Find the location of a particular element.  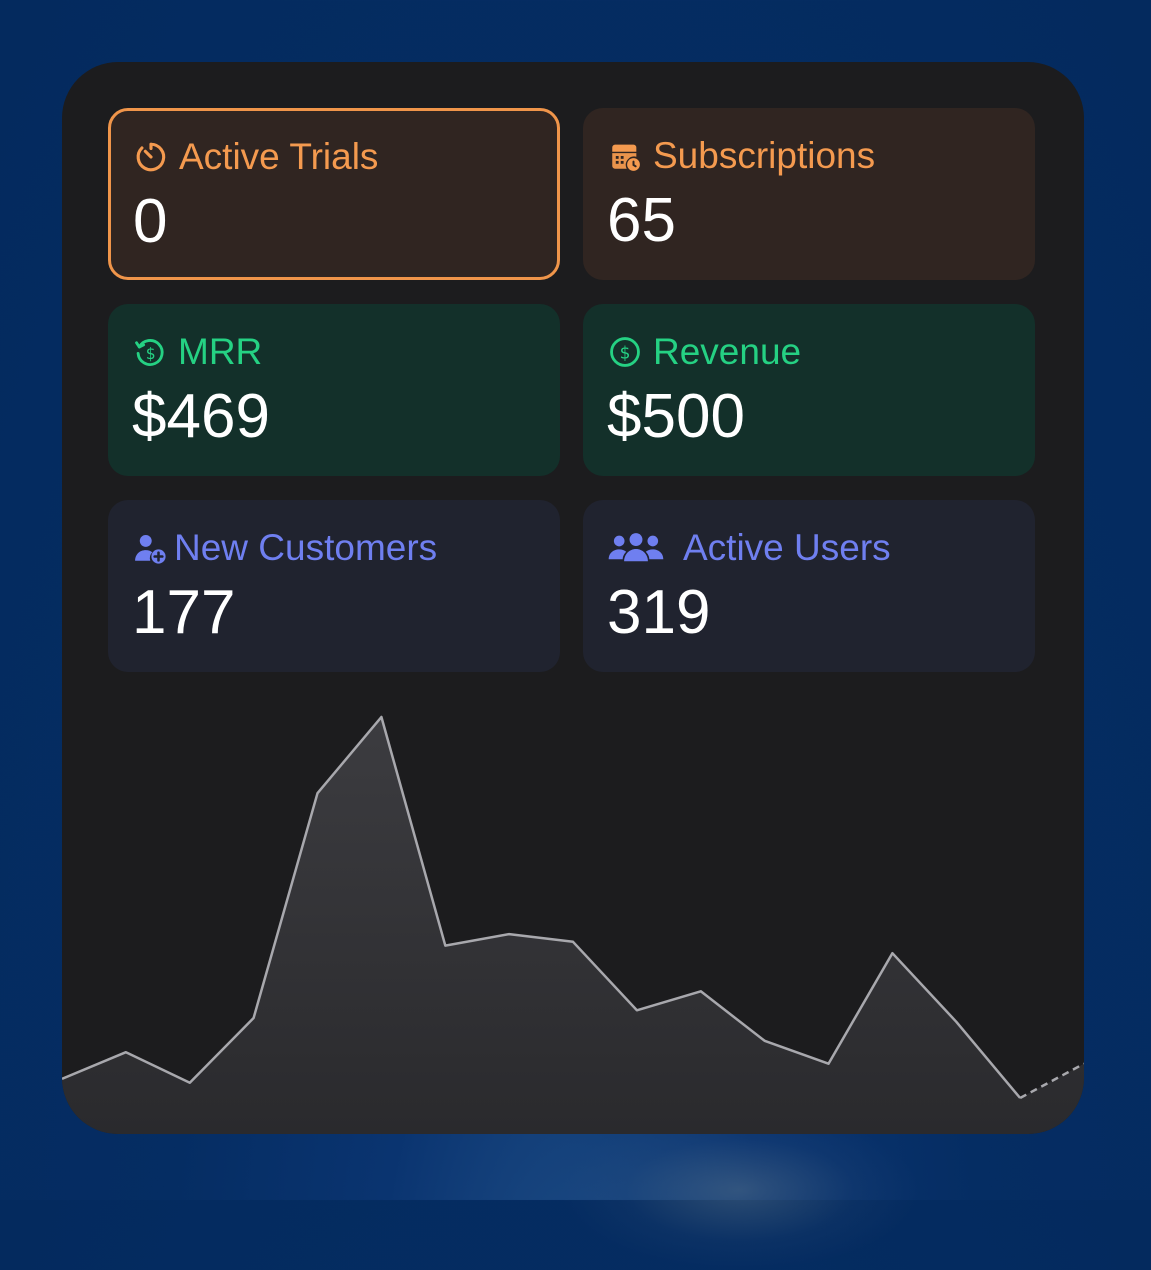

tile-value: $469 is located at coordinates (201, 416).